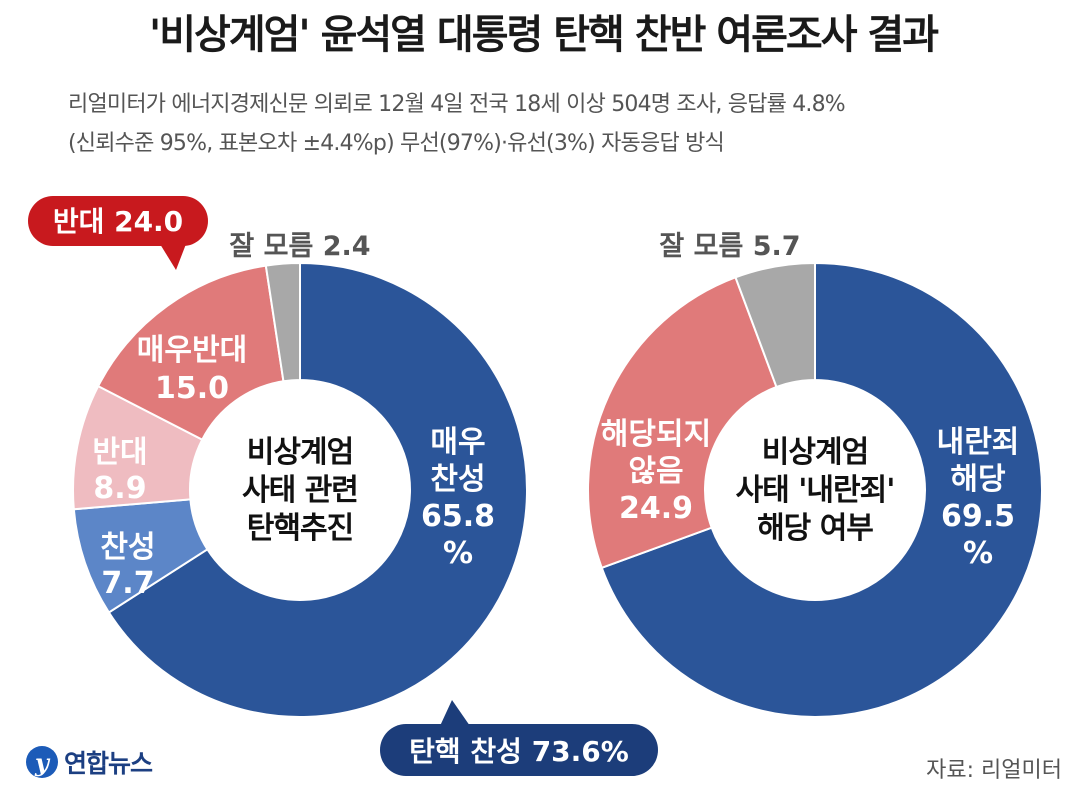 The width and height of the screenshot is (1086, 796). Describe the element at coordinates (458, 498) in the screenshot. I see `chart1-slice-label-1: 매우 찬성 65.8%` at that location.